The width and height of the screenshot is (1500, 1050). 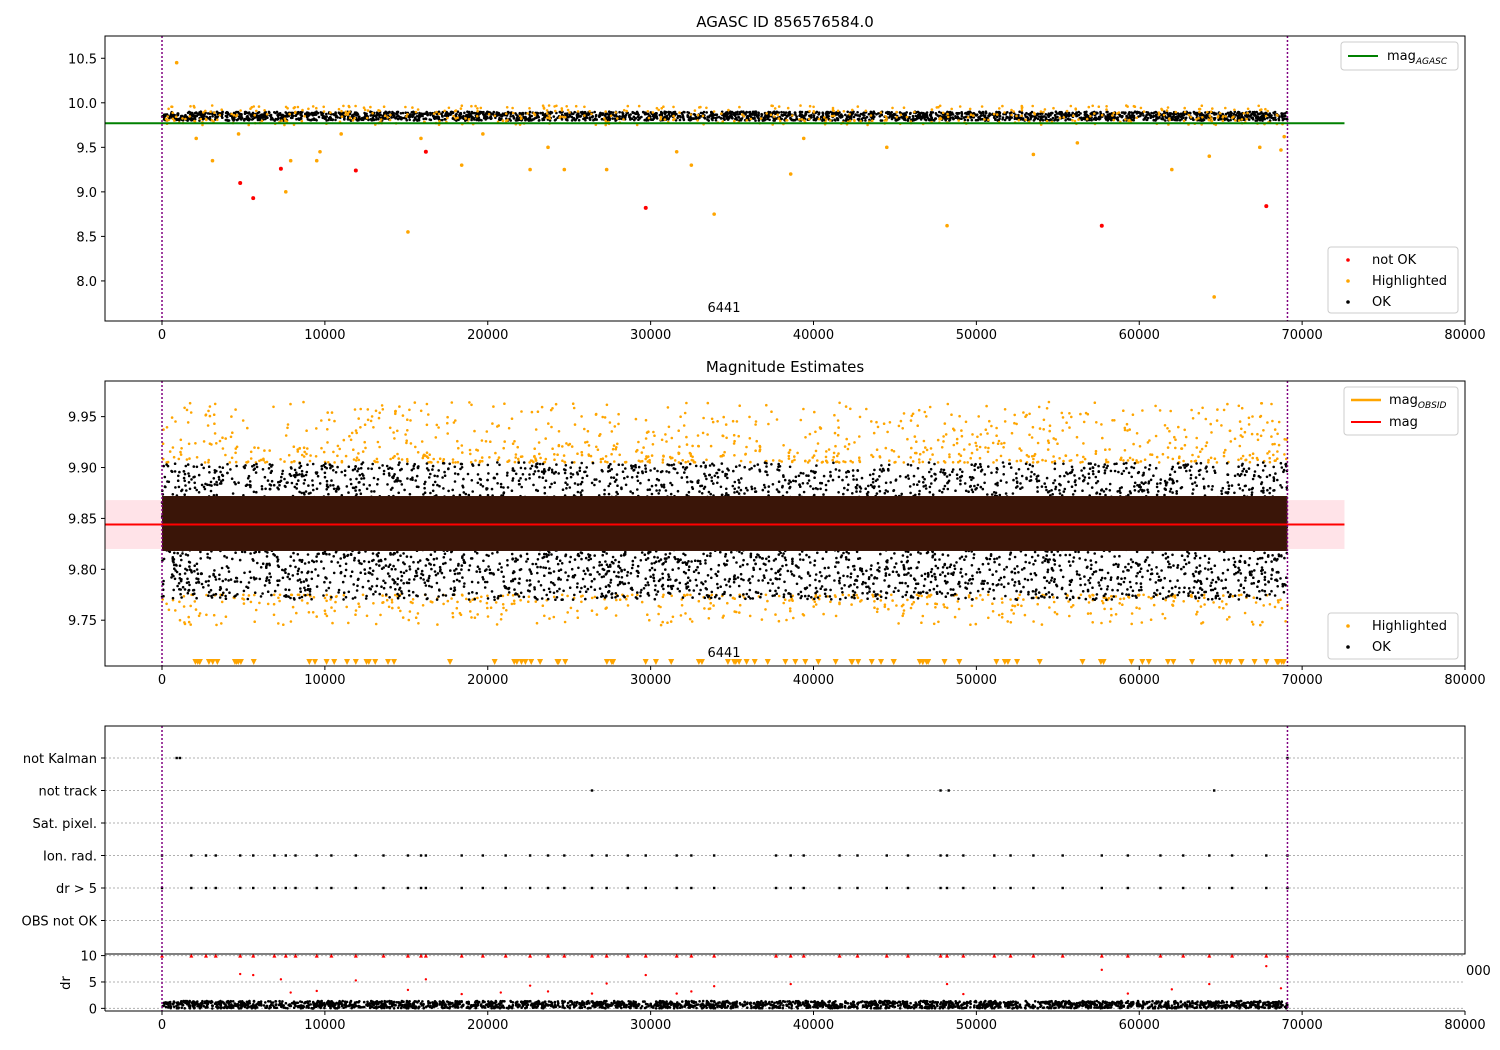 What do you see at coordinates (909, 118) in the screenshot?
I see `agasc-ok-point-1935` at bounding box center [909, 118].